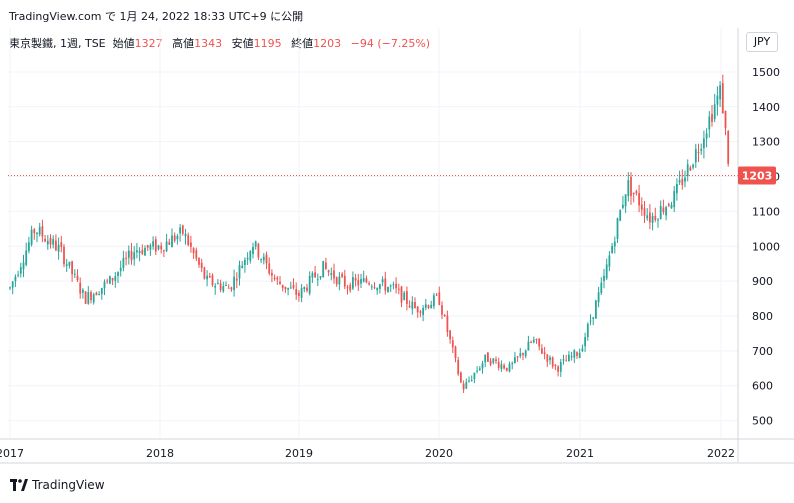 This screenshot has height=503, width=794. I want to click on y-tick-label: 1000, so click(766, 246).